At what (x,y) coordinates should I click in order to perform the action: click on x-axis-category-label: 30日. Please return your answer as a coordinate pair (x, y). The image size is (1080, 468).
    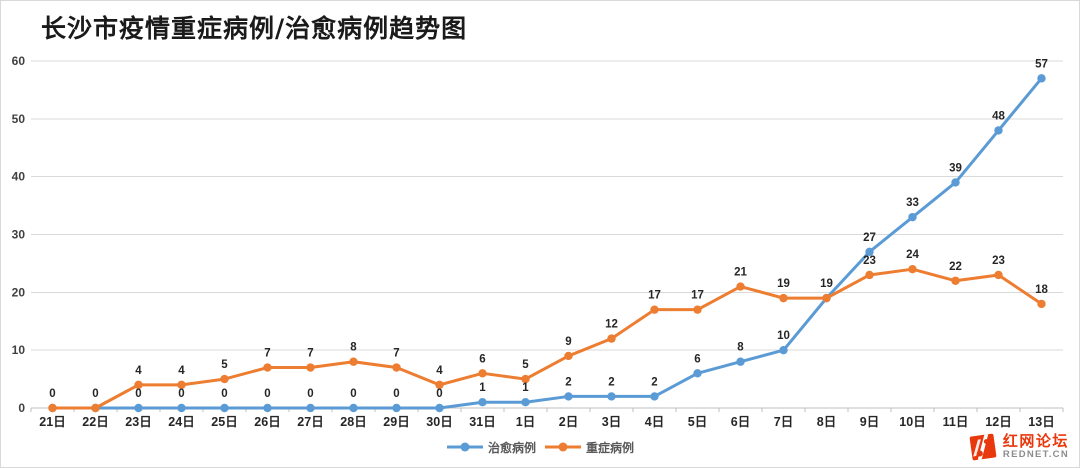
    Looking at the image, I should click on (439, 422).